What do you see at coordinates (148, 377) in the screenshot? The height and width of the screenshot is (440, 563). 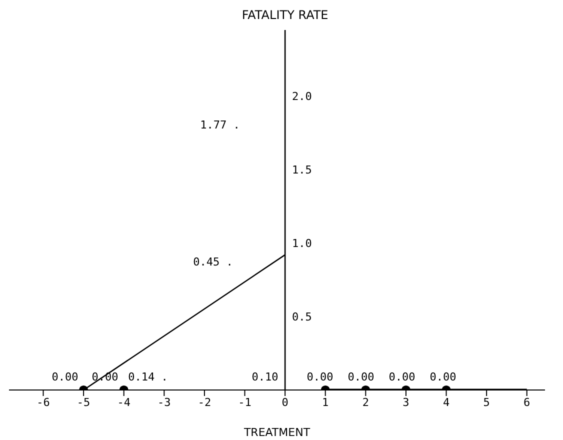 I see `annotation: 0.14 .` at bounding box center [148, 377].